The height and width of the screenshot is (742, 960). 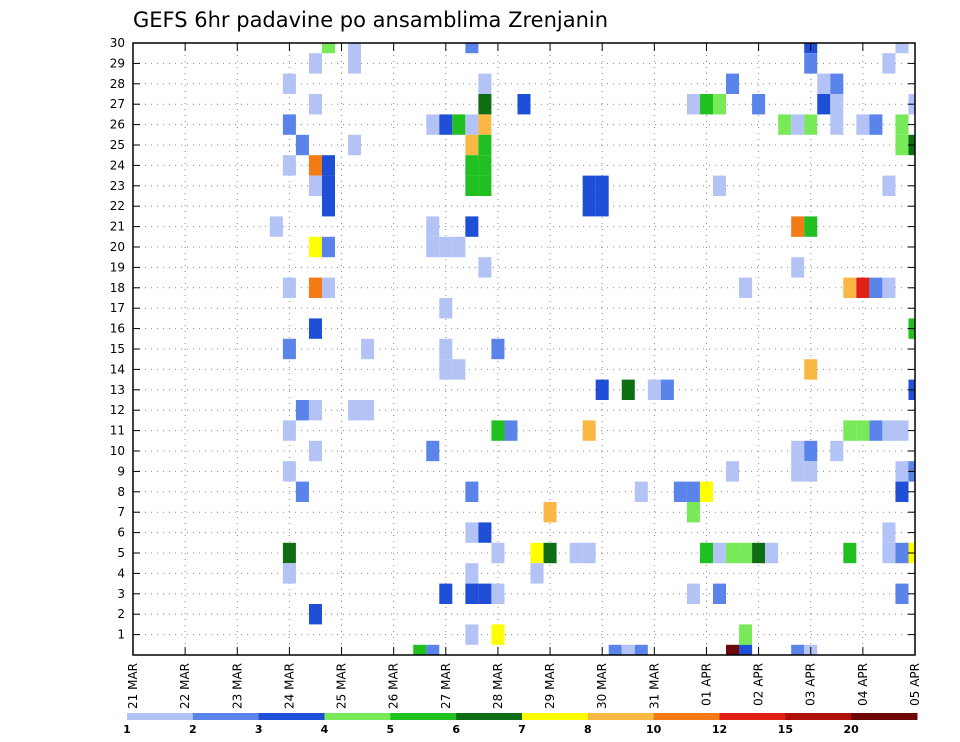 I want to click on y-tick-label: 28, so click(x=117, y=84).